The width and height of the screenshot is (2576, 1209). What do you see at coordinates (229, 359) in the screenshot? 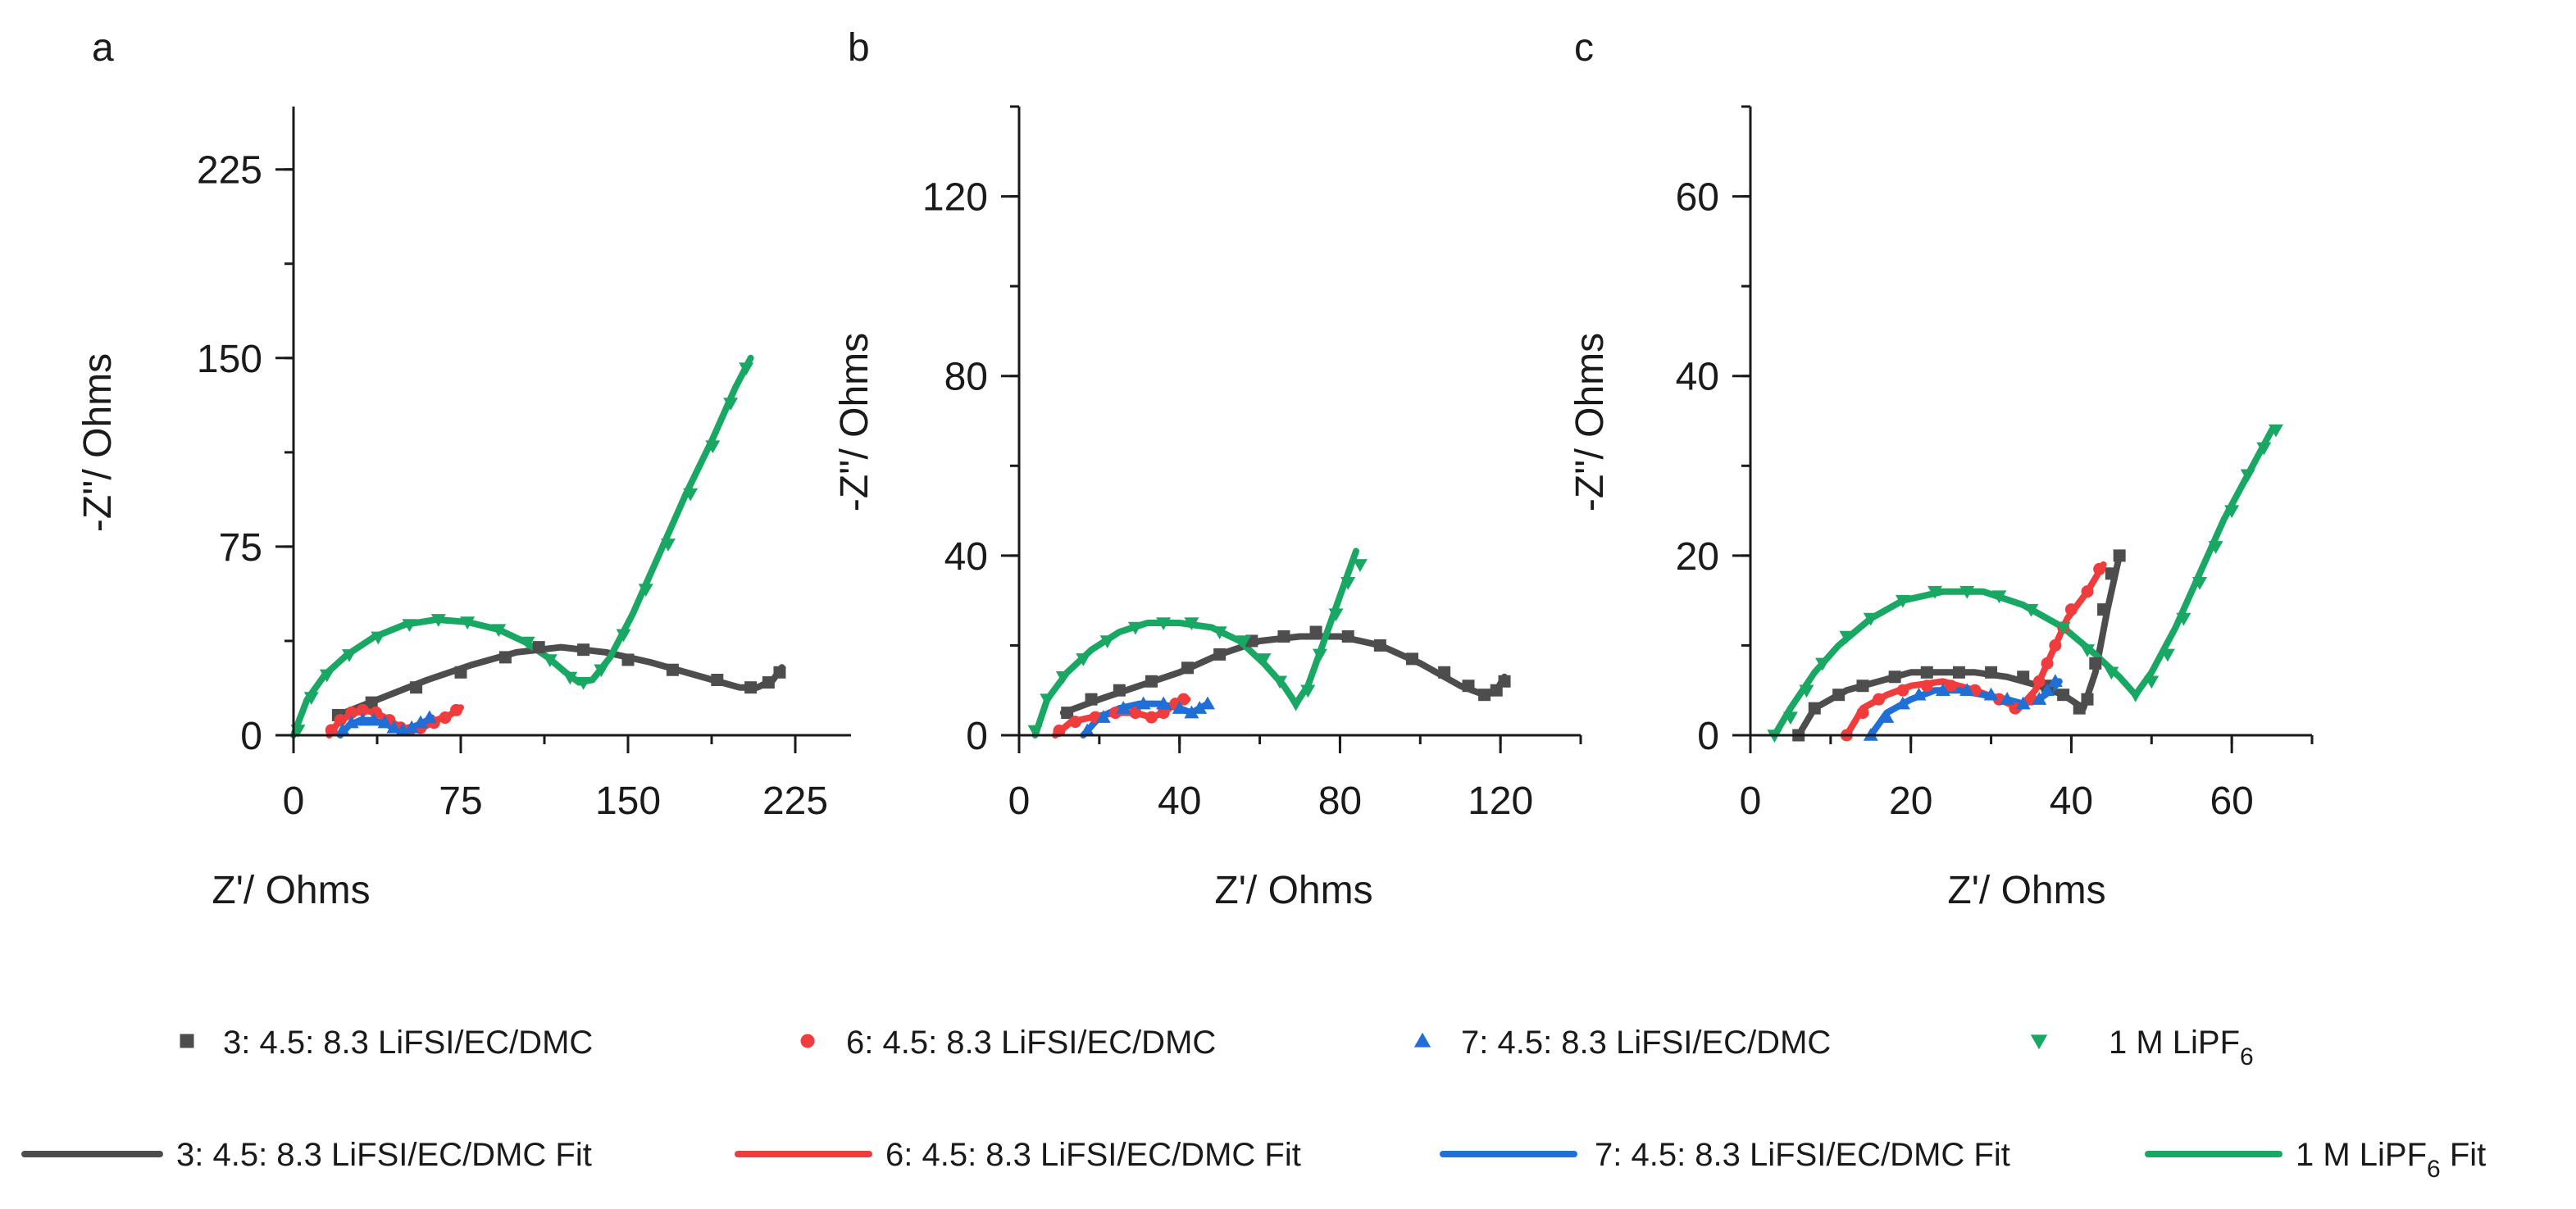
I see `y-tick-label: 150` at bounding box center [229, 359].